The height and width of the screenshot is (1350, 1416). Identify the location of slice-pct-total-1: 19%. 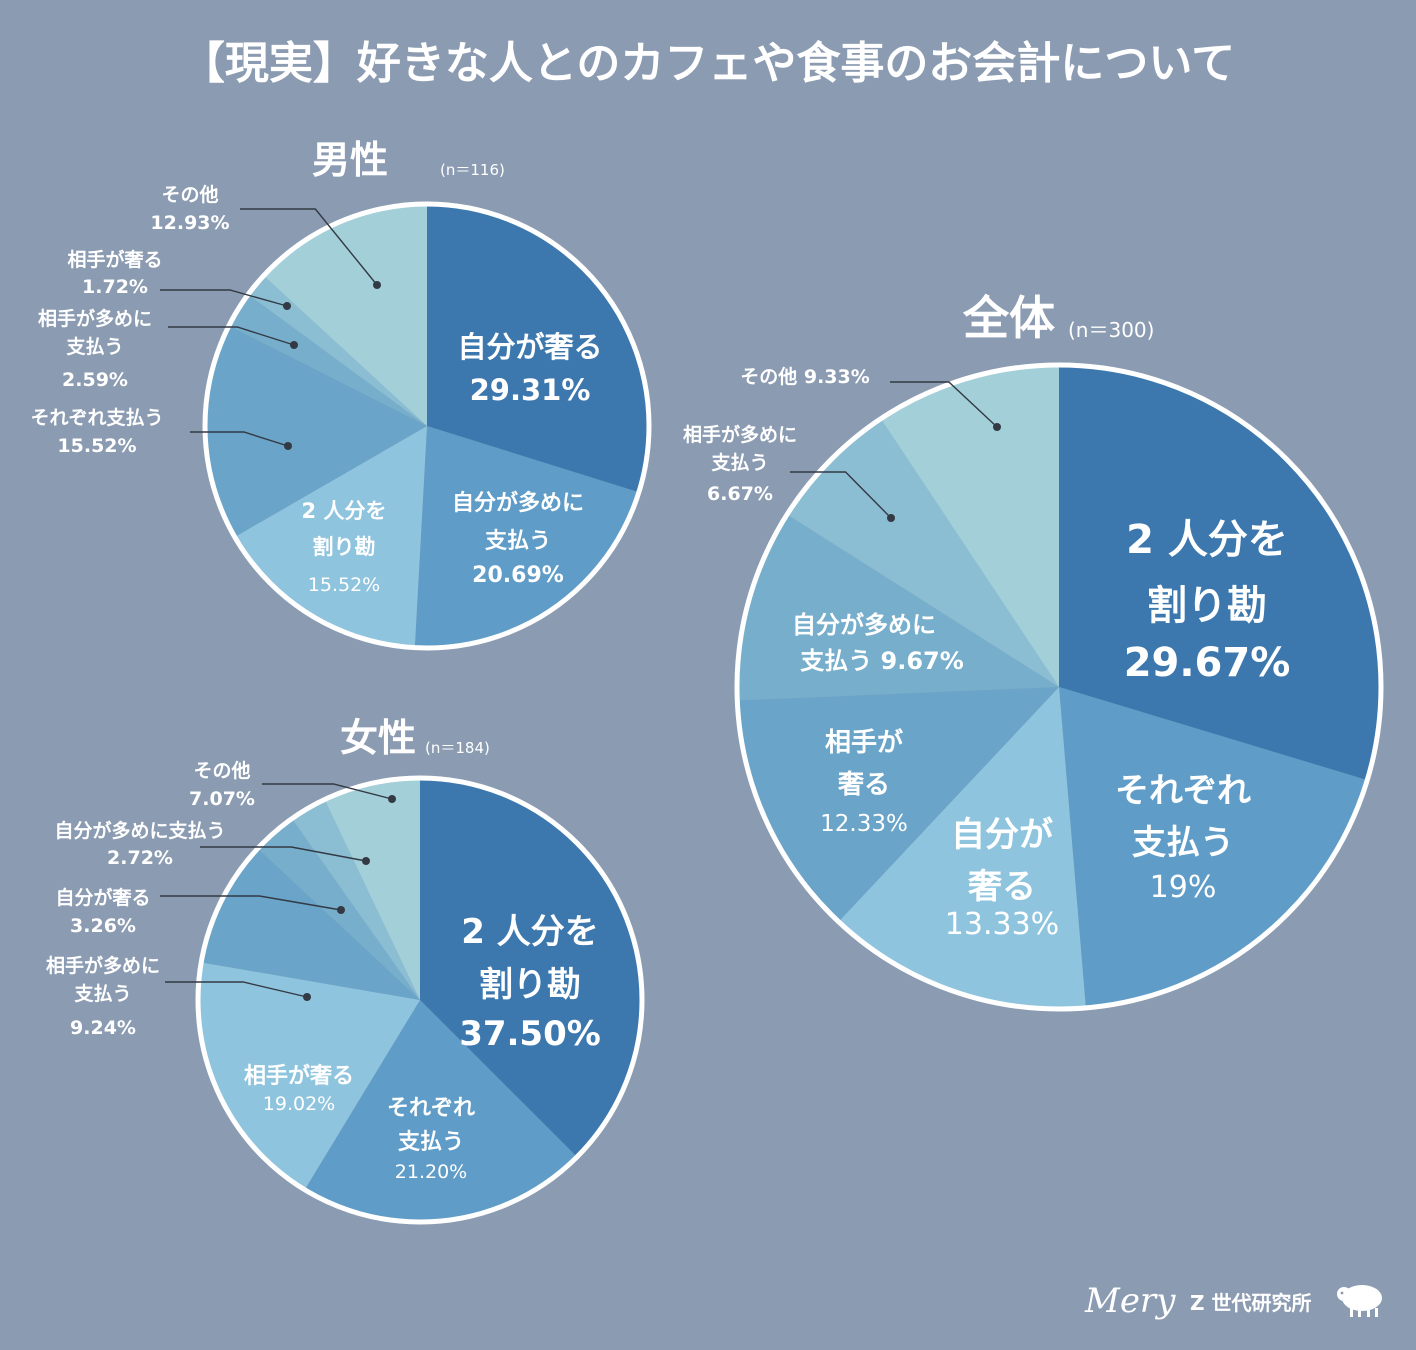
(1183, 887).